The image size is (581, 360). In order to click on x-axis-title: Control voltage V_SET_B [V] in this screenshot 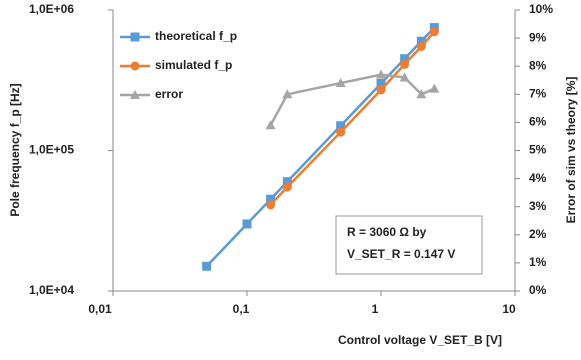, I will do `click(420, 340)`.